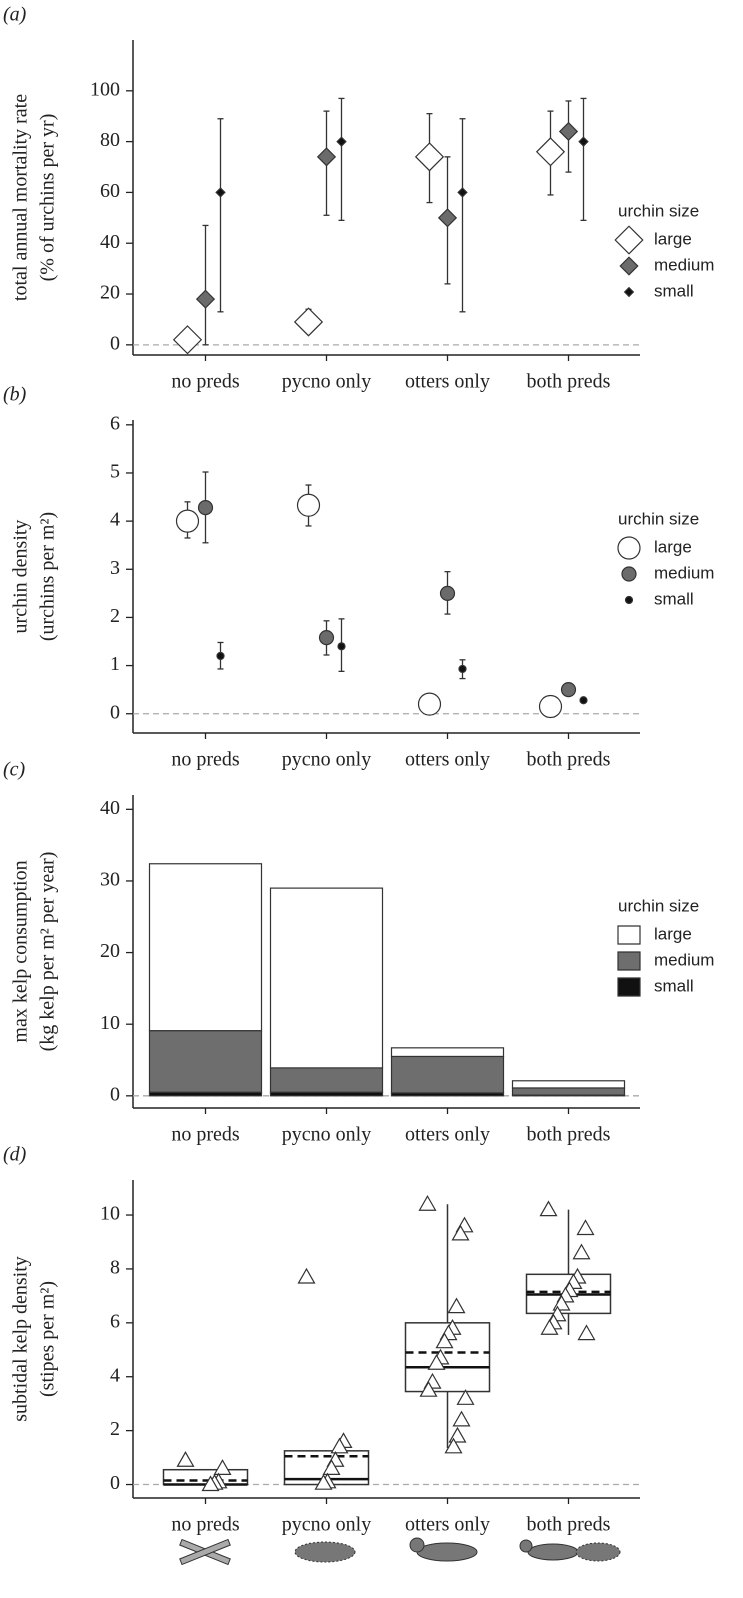  I want to click on y-tick-label: 20, so click(110, 951).